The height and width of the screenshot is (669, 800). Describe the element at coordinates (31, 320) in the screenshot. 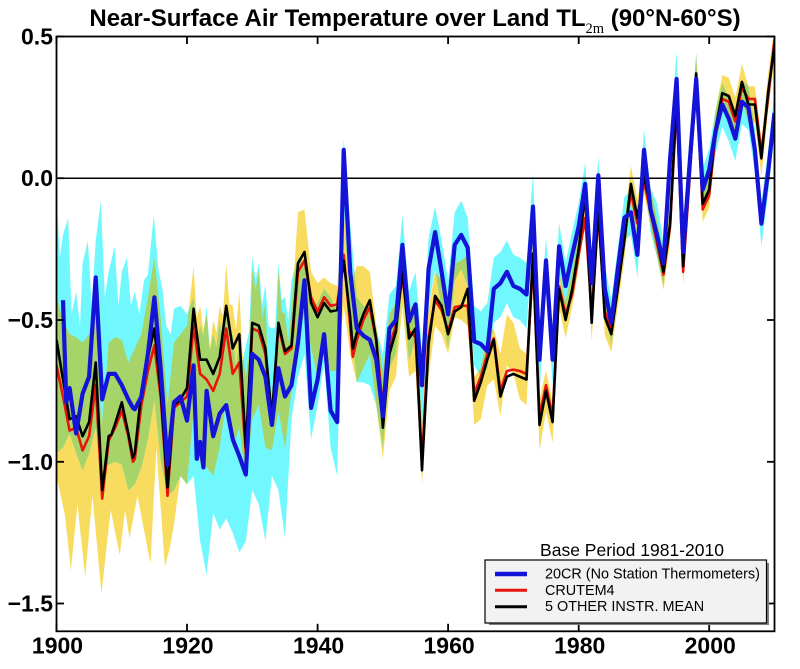

I see `svg-text: −0.5` at that location.